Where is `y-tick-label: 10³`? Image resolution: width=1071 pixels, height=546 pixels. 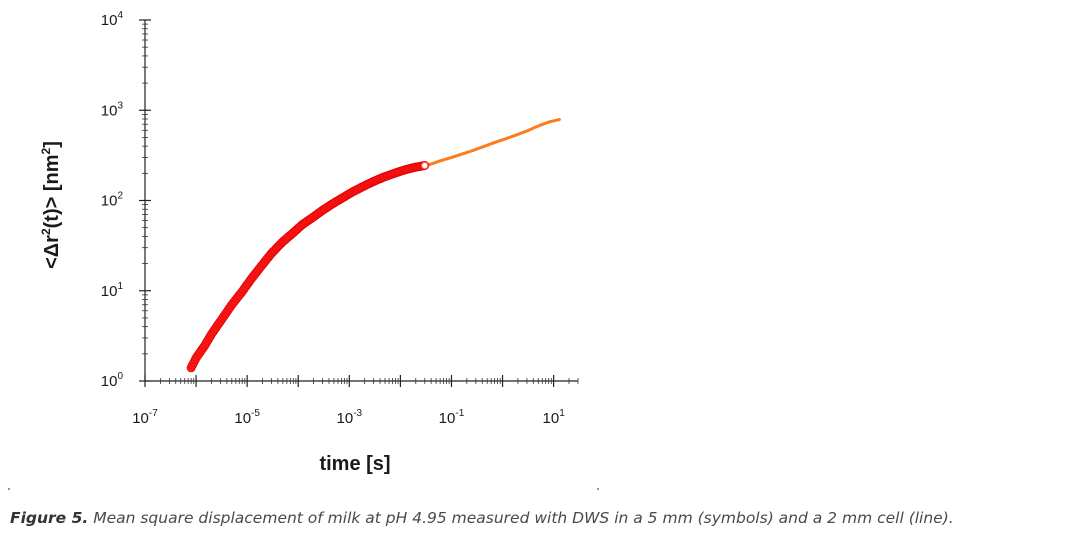
y-tick-label: 10³ is located at coordinates (112, 109).